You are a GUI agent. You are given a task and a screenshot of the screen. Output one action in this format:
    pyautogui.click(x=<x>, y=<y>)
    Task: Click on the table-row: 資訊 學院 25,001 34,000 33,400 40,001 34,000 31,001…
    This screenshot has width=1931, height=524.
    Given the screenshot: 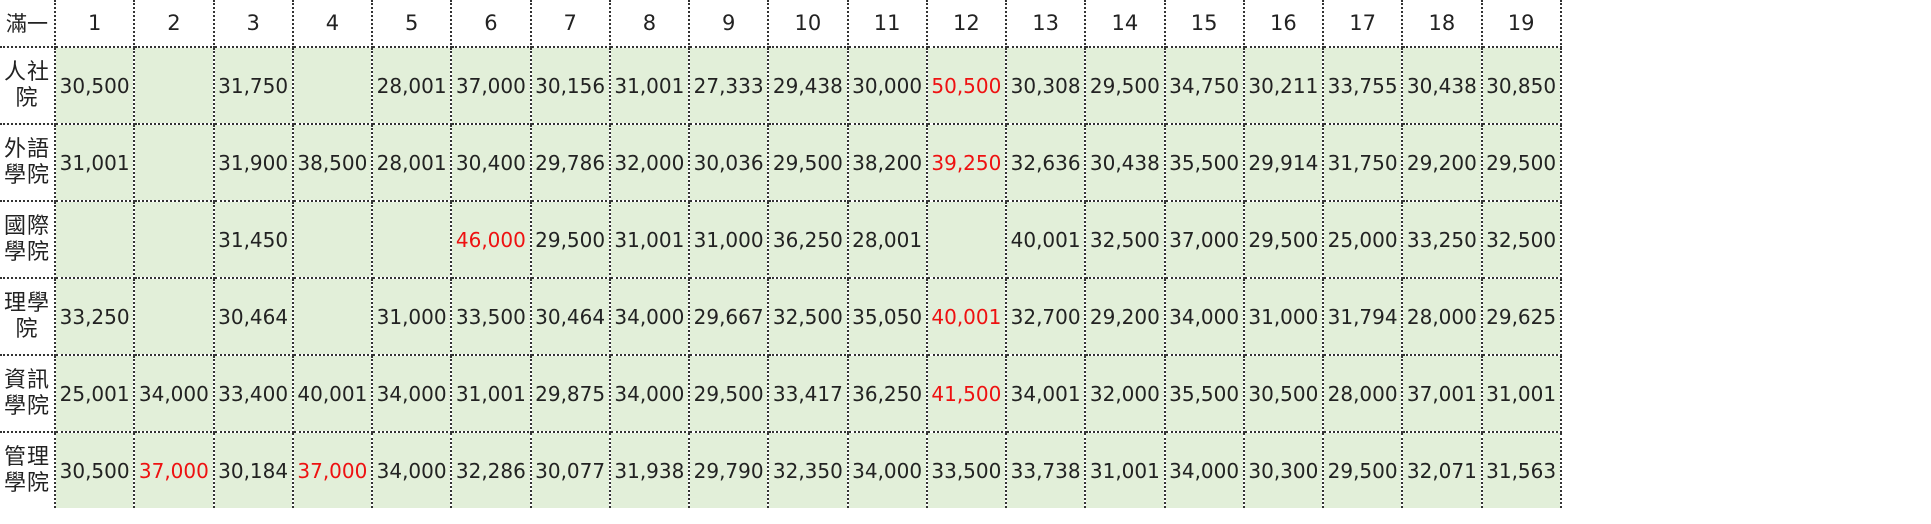 What is the action you would take?
    pyautogui.click(x=781, y=394)
    